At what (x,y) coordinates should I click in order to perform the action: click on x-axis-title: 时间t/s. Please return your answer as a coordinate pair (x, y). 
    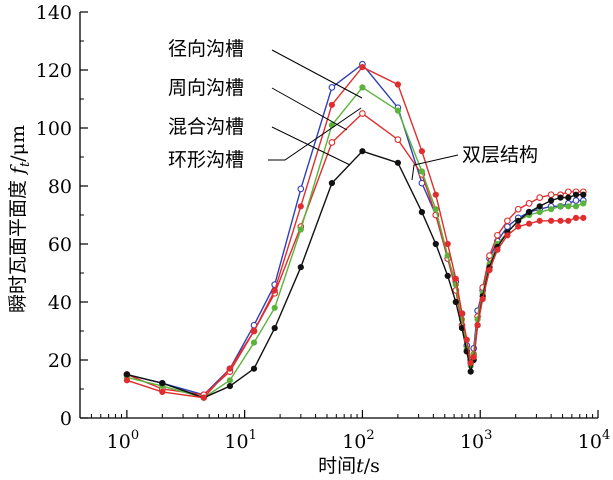
    Looking at the image, I should click on (349, 466).